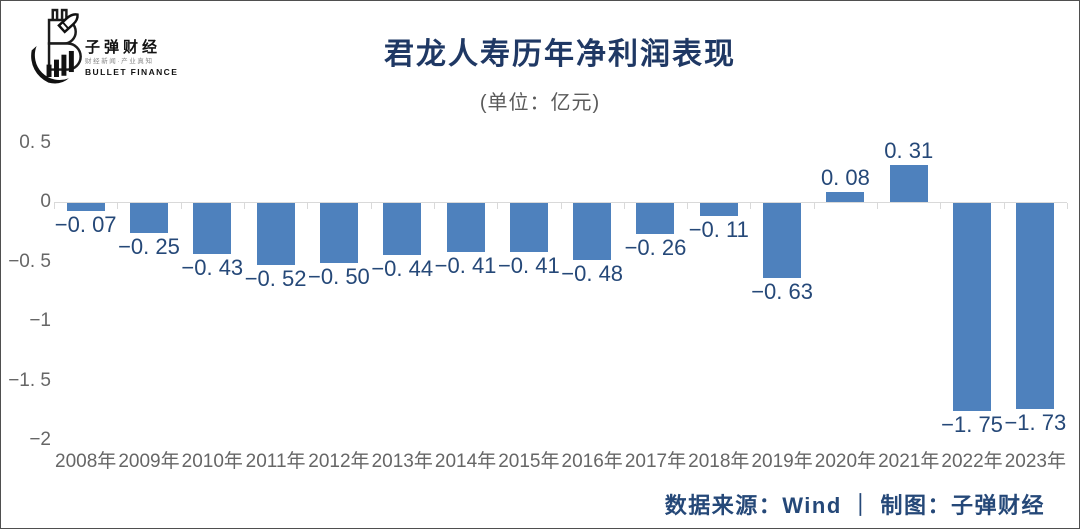 This screenshot has width=1080, height=529. Describe the element at coordinates (1035, 422) in the screenshot. I see `value-label: −1. 73` at that location.